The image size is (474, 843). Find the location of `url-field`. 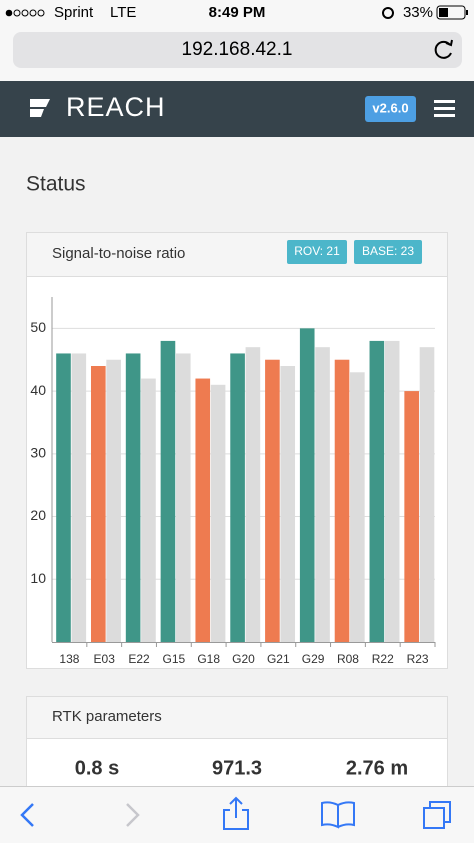

url-field is located at coordinates (237, 50).